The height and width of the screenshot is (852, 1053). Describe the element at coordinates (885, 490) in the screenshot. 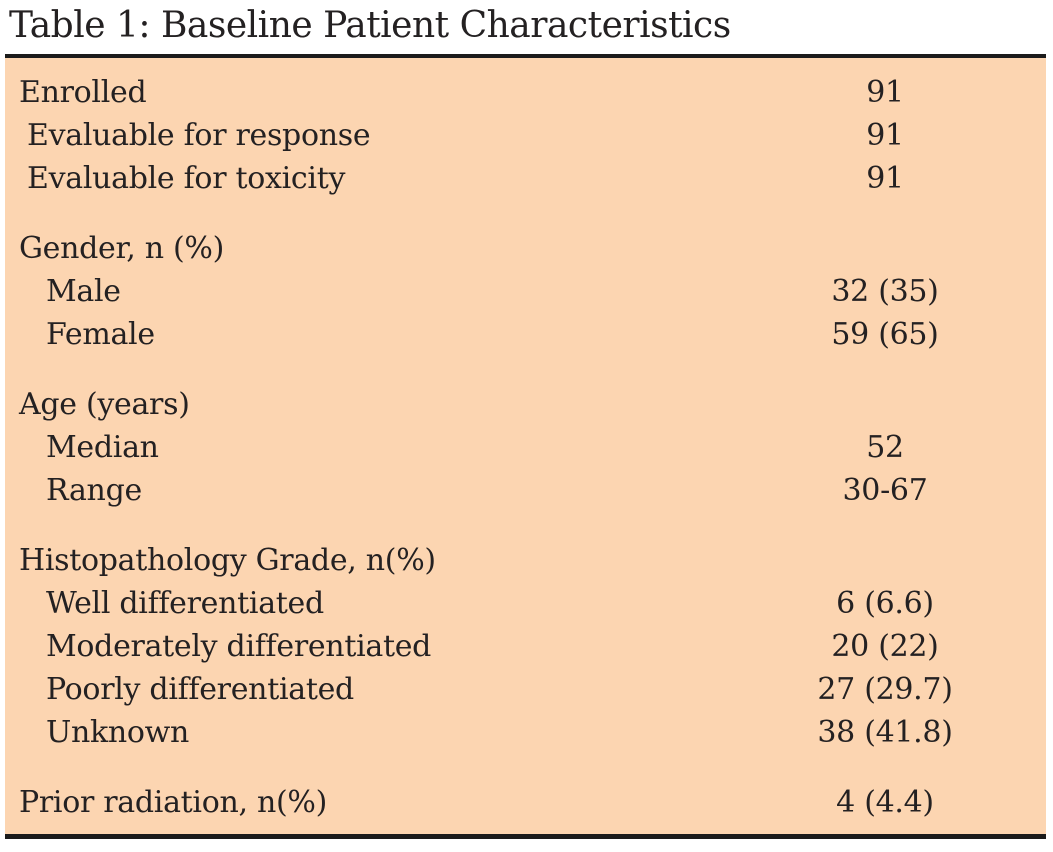

I see `row-value: 30-67` at that location.